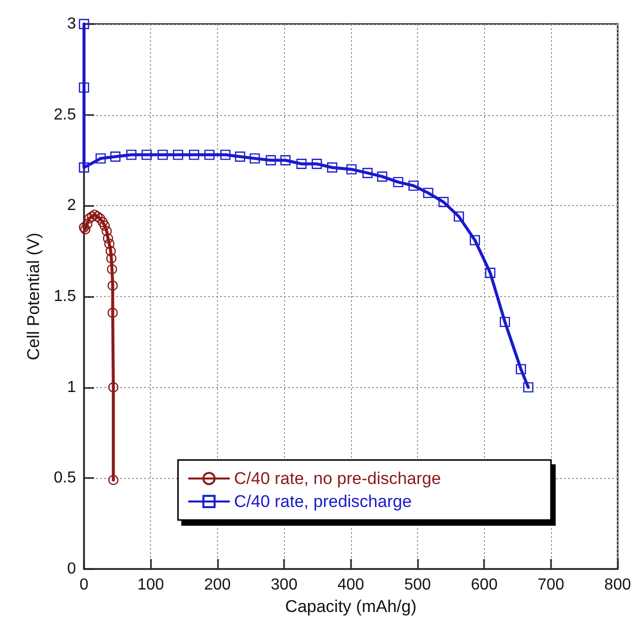  Describe the element at coordinates (33, 296) in the screenshot. I see `y-axis-title: Cell Potential (V)` at that location.